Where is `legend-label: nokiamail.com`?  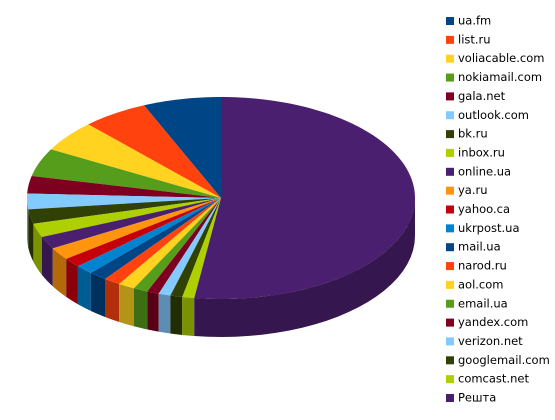 legend-label: nokiamail.com is located at coordinates (500, 77).